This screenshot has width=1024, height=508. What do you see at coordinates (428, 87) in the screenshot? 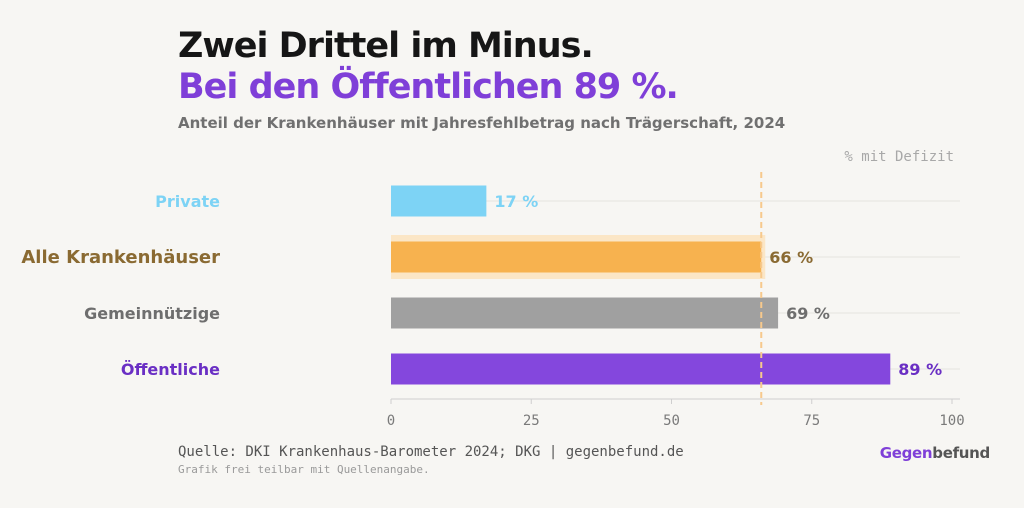
I see `chart-title-line2: Bei den Öffentlichen 89 %.` at bounding box center [428, 87].